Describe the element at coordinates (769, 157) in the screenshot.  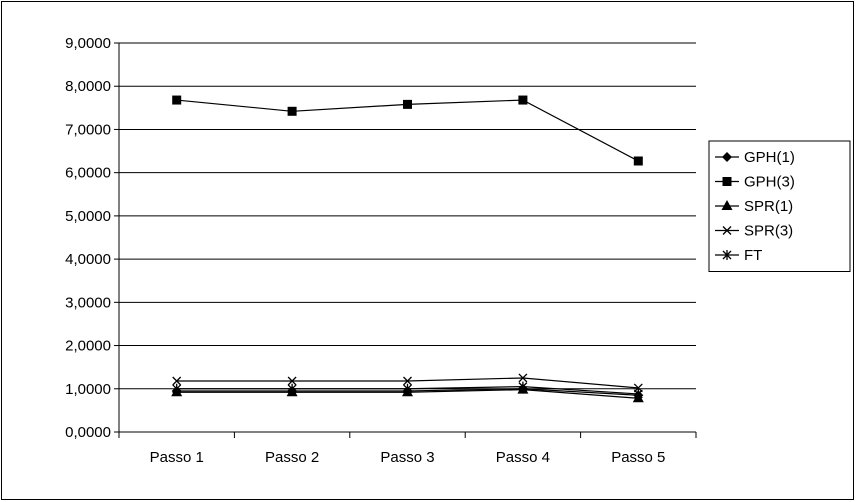
I see `legend-label-gph-1: GPH(1)` at that location.